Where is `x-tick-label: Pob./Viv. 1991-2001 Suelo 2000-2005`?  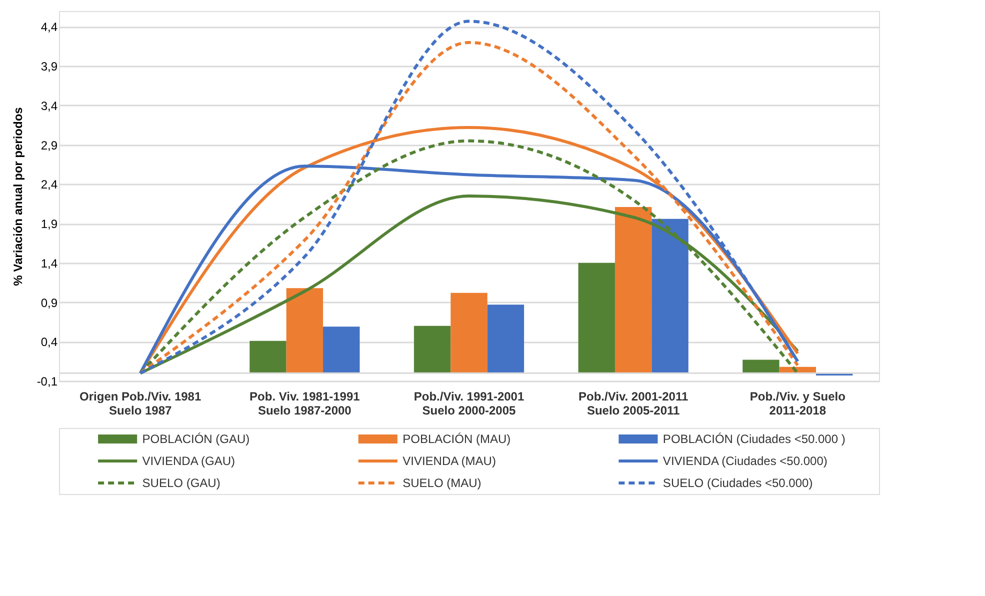
x-tick-label: Pob./Viv. 1991-2001 Suelo 2000-2005 is located at coordinates (469, 404).